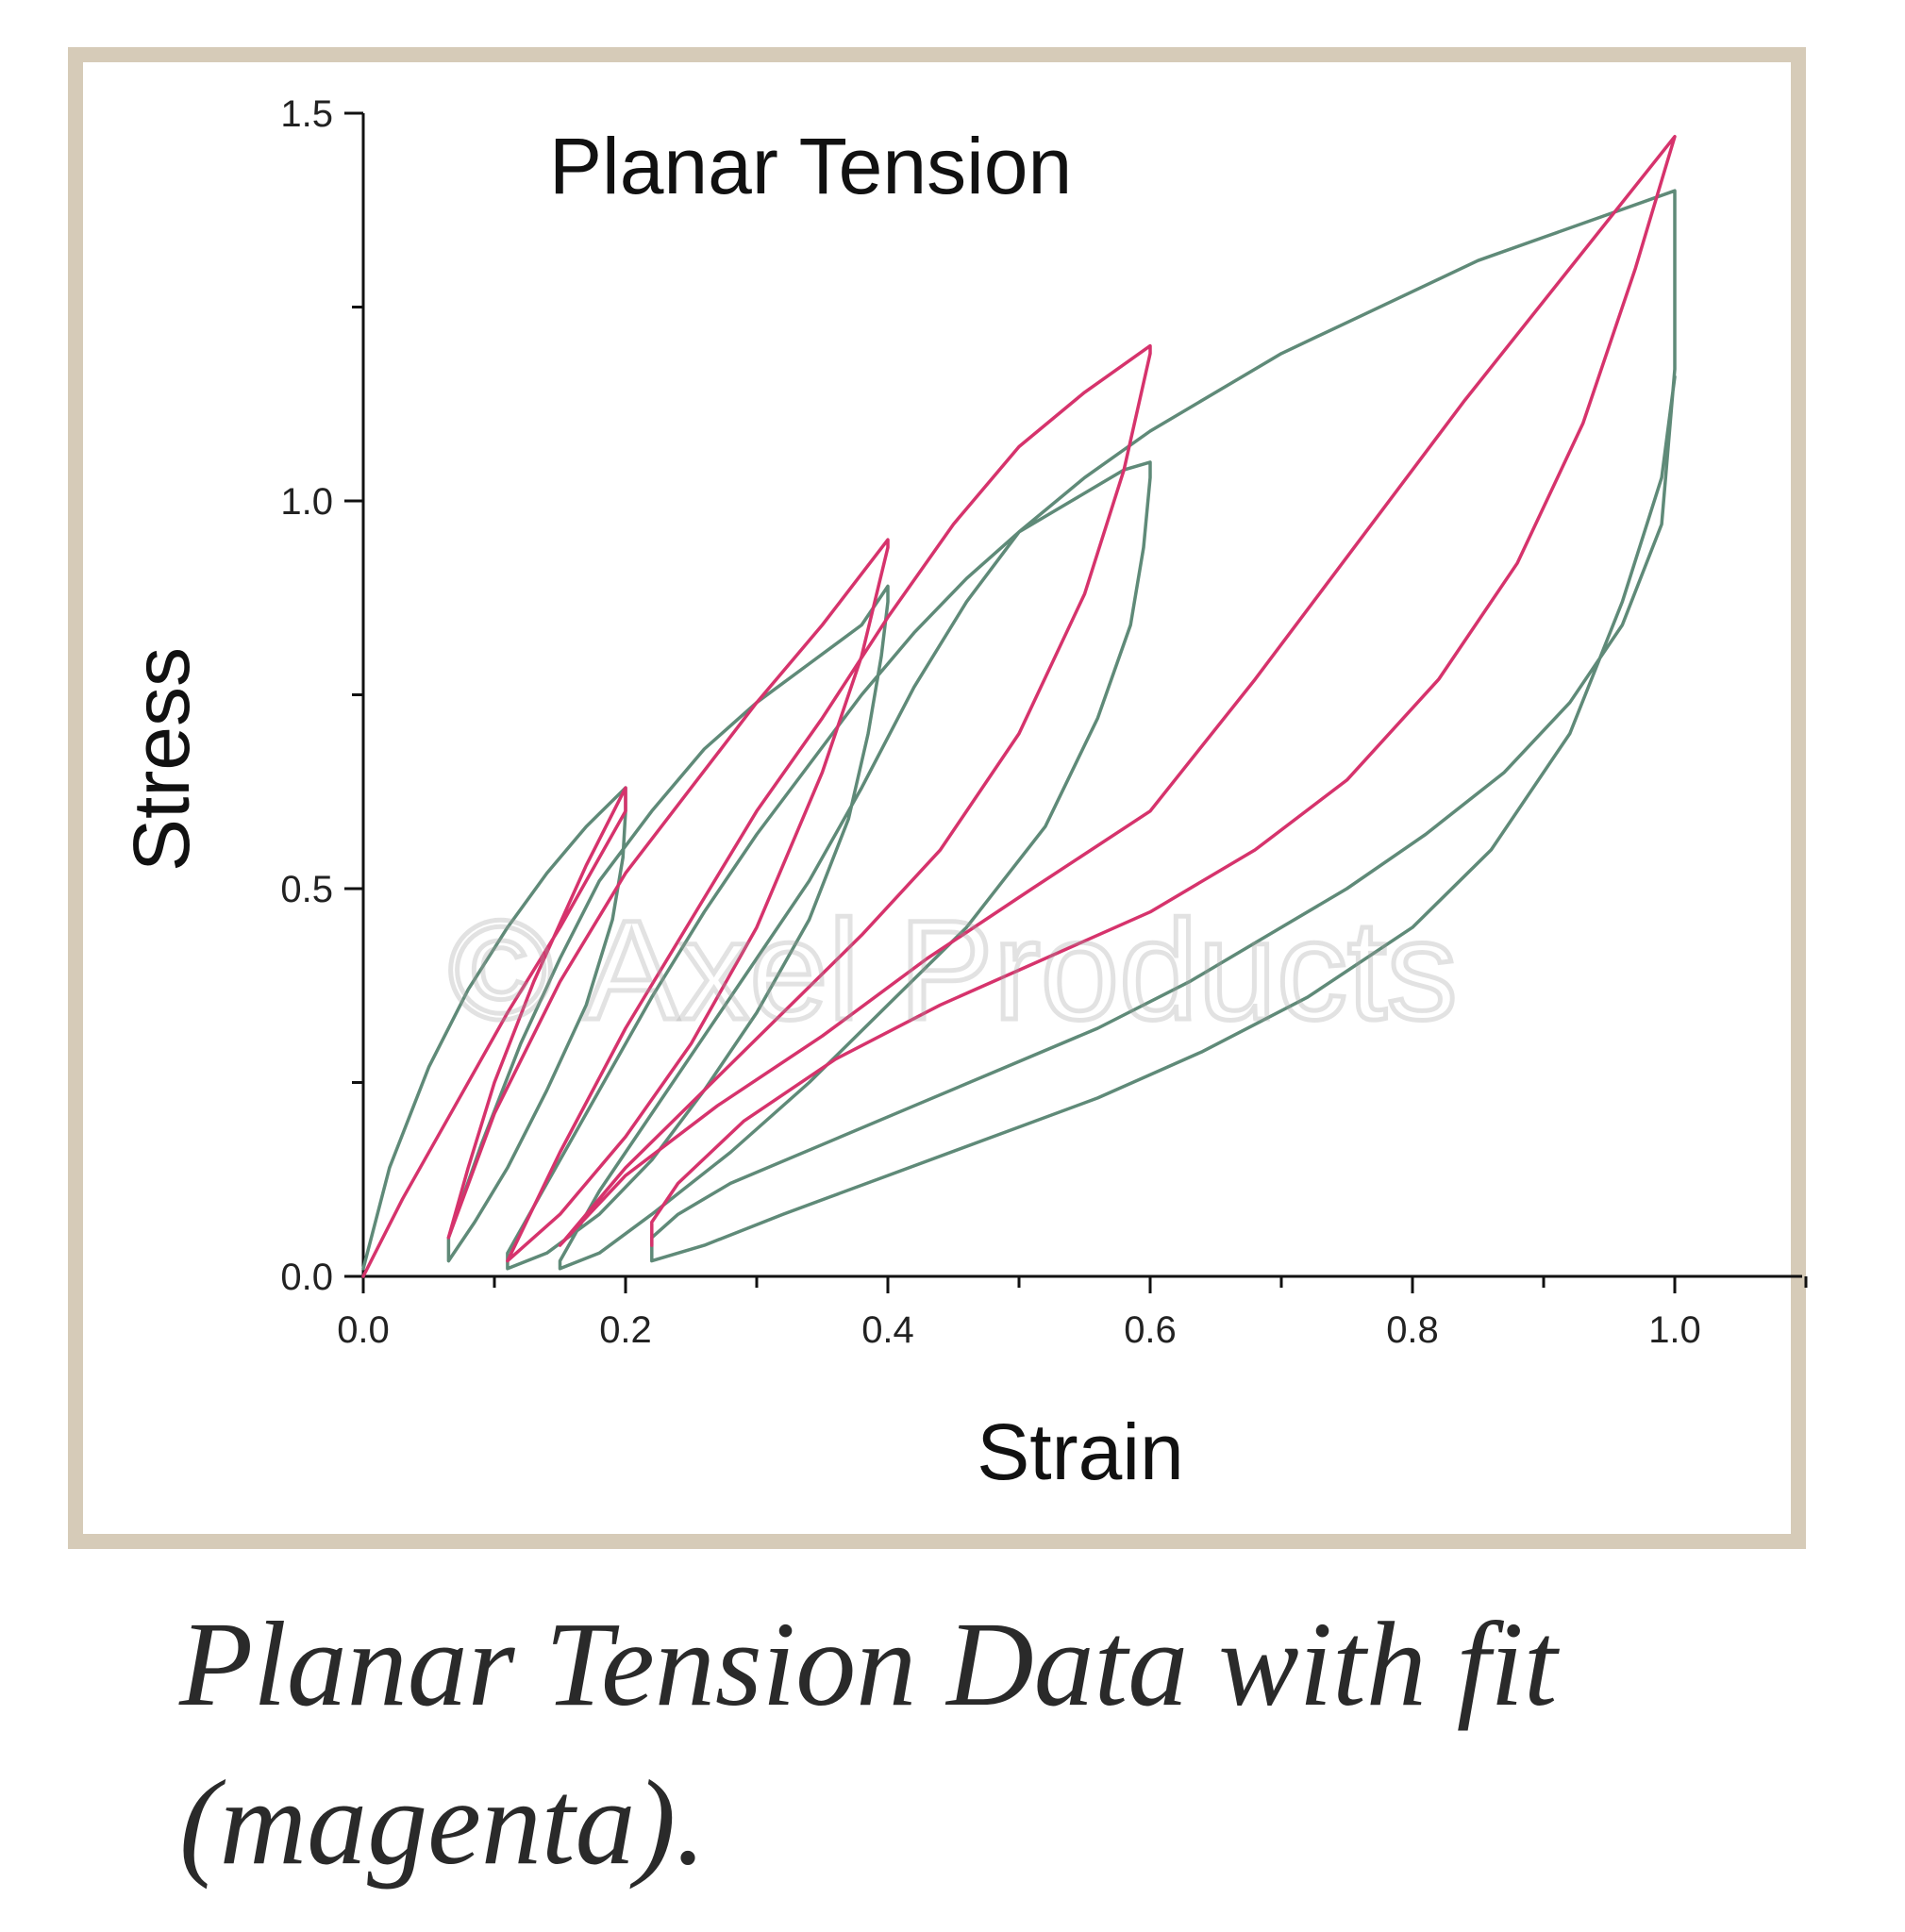 This screenshot has height=1932, width=1905. I want to click on x-tick-label-2: 0.4, so click(887, 1330).